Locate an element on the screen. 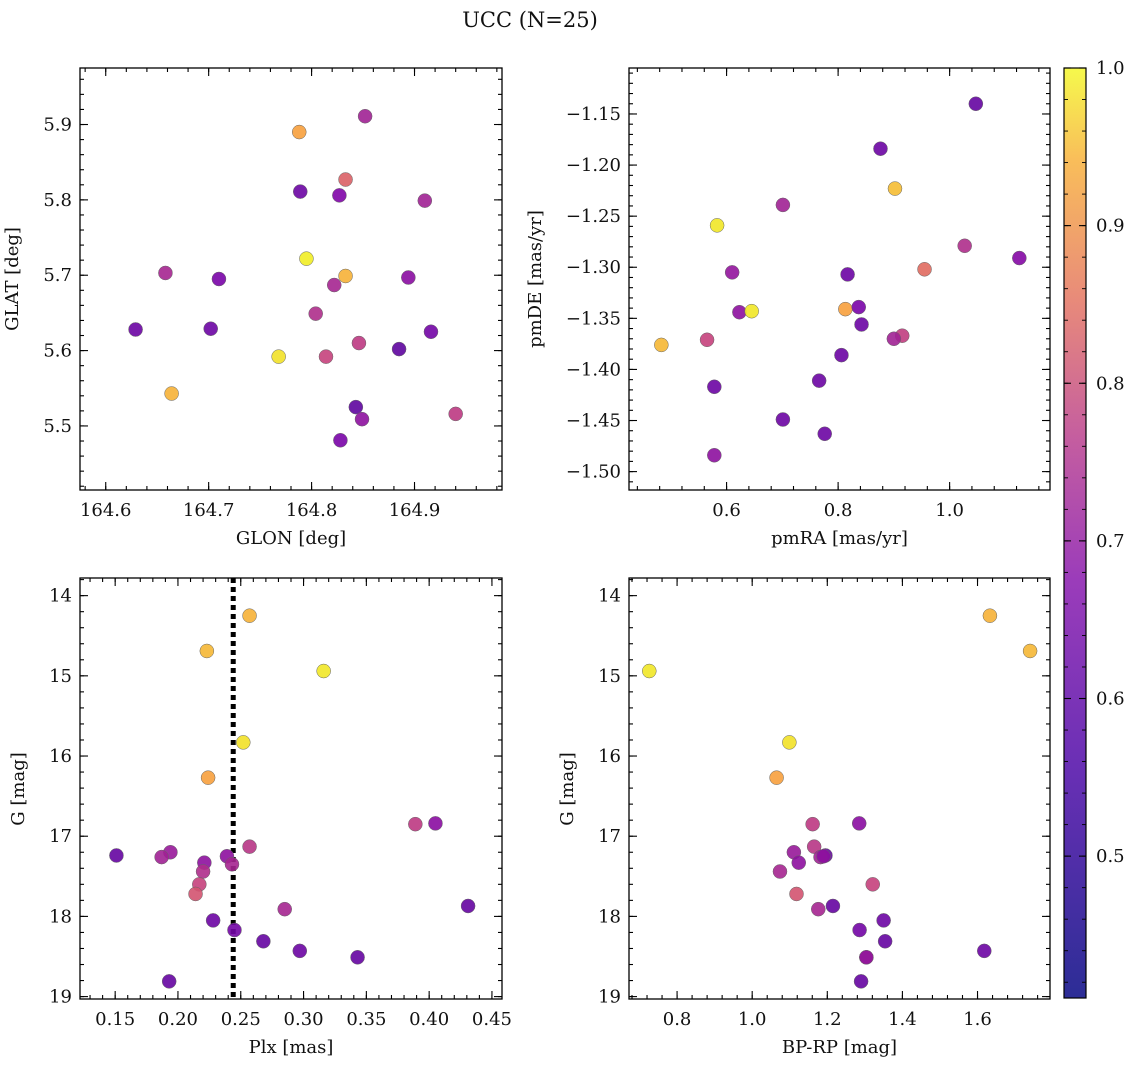 The image size is (1136, 1067). y-tick-label: 5.7 is located at coordinates (57, 275).